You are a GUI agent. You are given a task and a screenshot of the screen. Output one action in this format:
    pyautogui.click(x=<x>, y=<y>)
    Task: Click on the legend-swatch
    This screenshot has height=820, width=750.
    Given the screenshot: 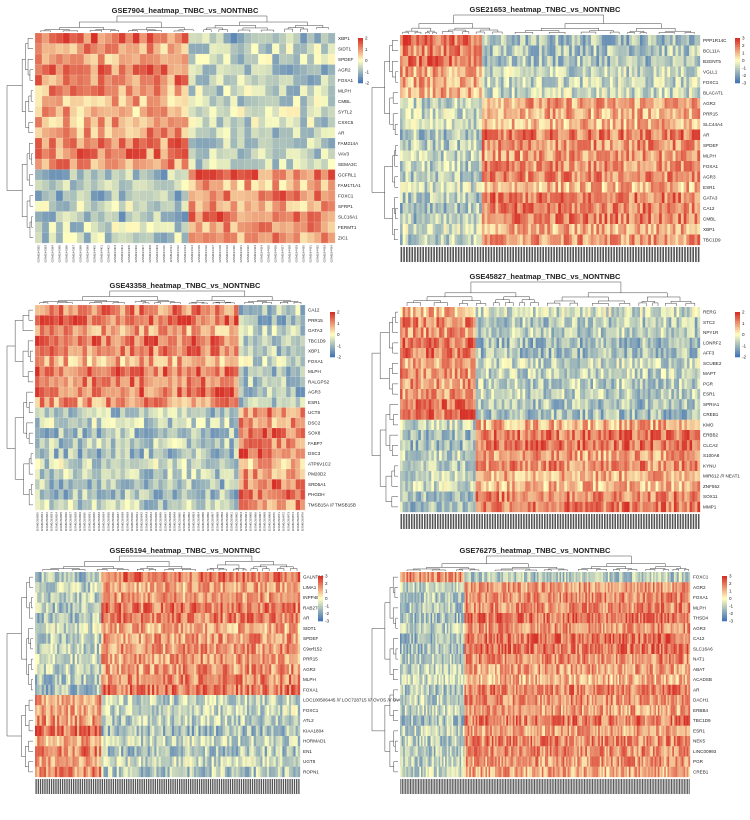 What is the action you would take?
    pyautogui.click(x=360, y=40)
    